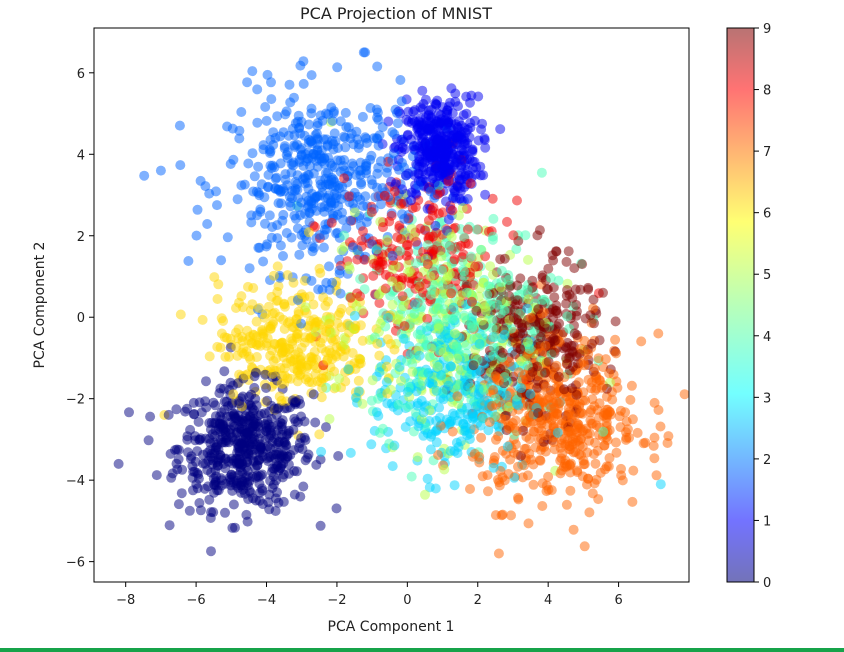 This screenshot has height=652, width=844. What do you see at coordinates (407, 600) in the screenshot?
I see `x-tick-label: 0` at bounding box center [407, 600].